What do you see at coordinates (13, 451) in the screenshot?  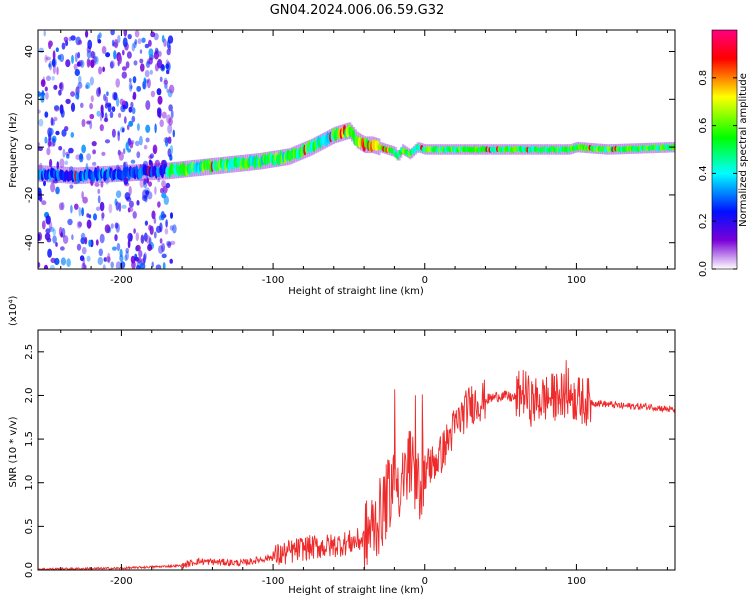 I see `snr-ylabel: SNR (10 * v/v)` at bounding box center [13, 451].